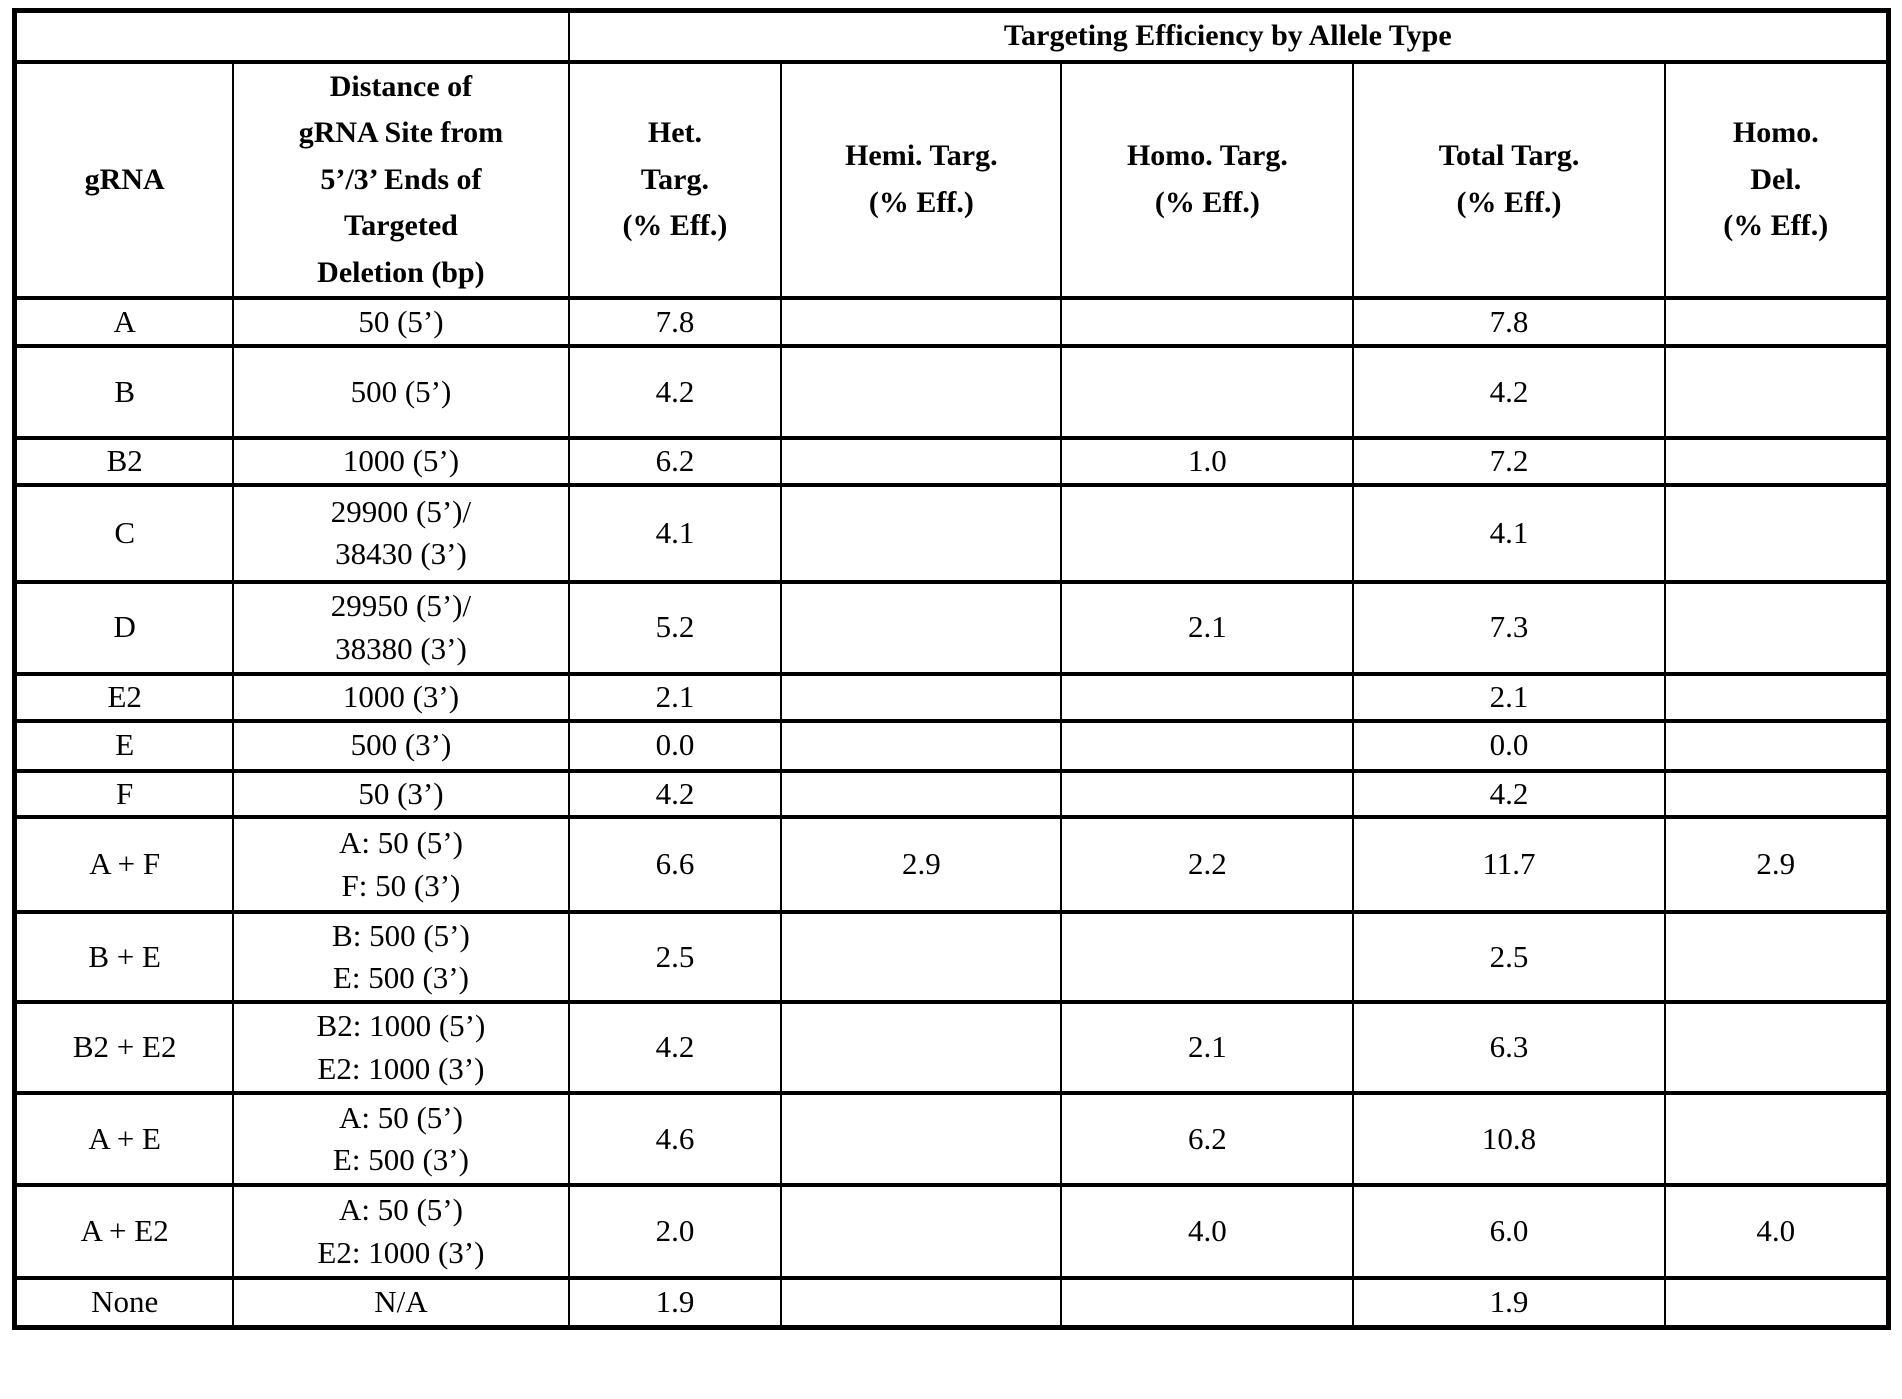  I want to click on cell-homo-targ: 1.0, so click(1207, 461).